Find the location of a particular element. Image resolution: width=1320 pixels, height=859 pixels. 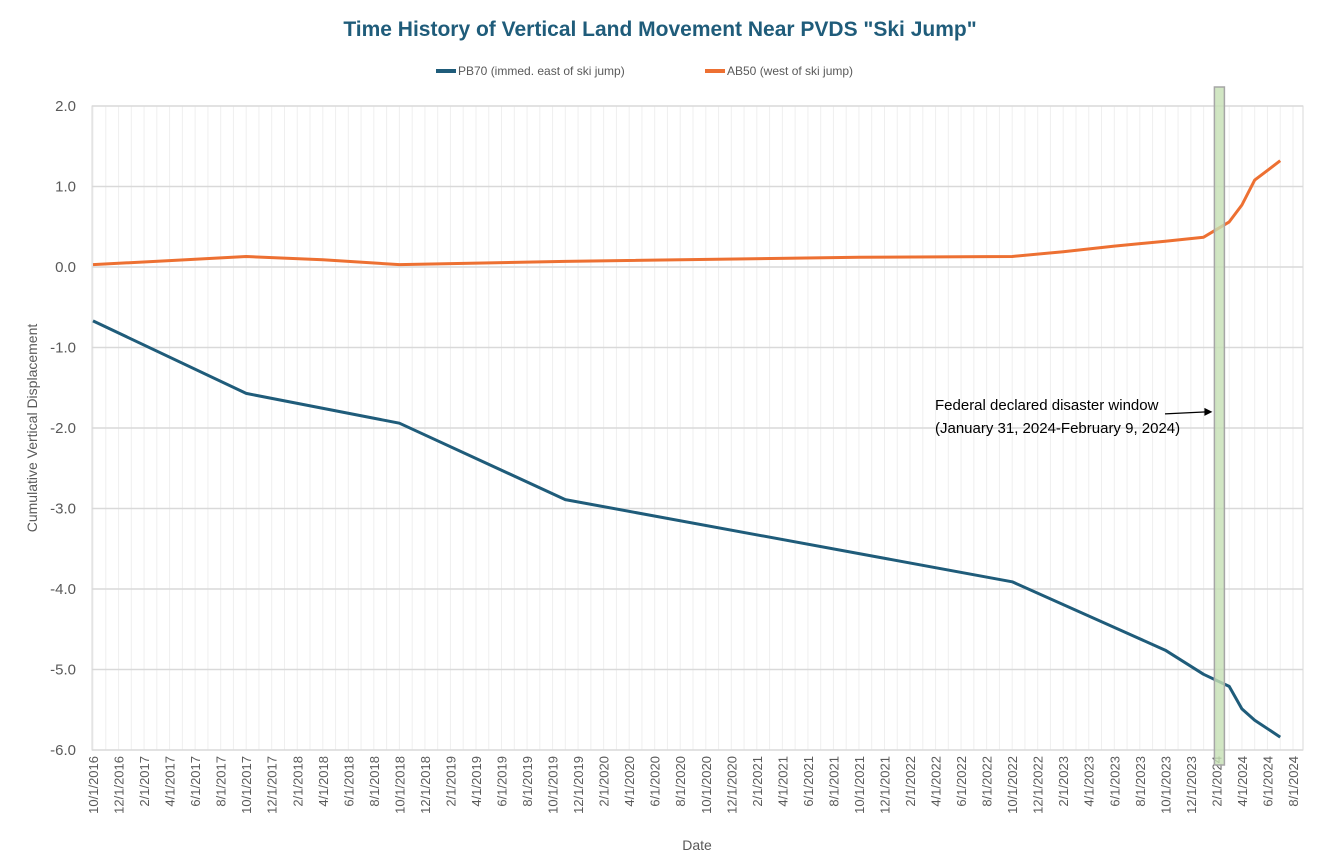

x-tick-label: 4/1/2022 is located at coordinates (936, 781).